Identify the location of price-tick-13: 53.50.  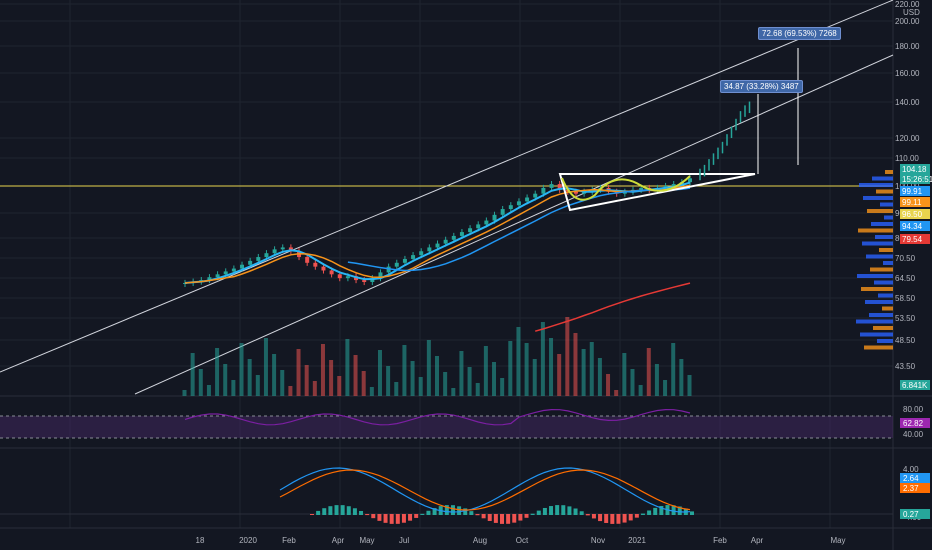
(905, 318).